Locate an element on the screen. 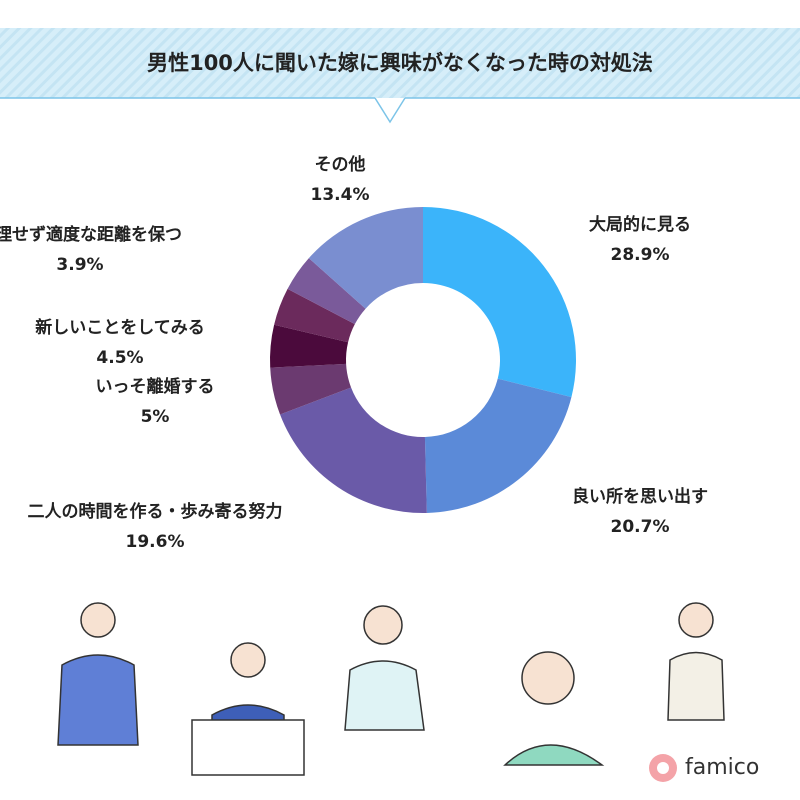 This screenshot has height=800, width=800. slice-label: 大局的に見る is located at coordinates (640, 224).